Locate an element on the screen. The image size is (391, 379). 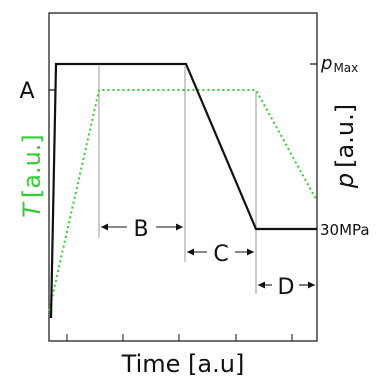
phase-c-arrowhead-right is located at coordinates (250, 252).